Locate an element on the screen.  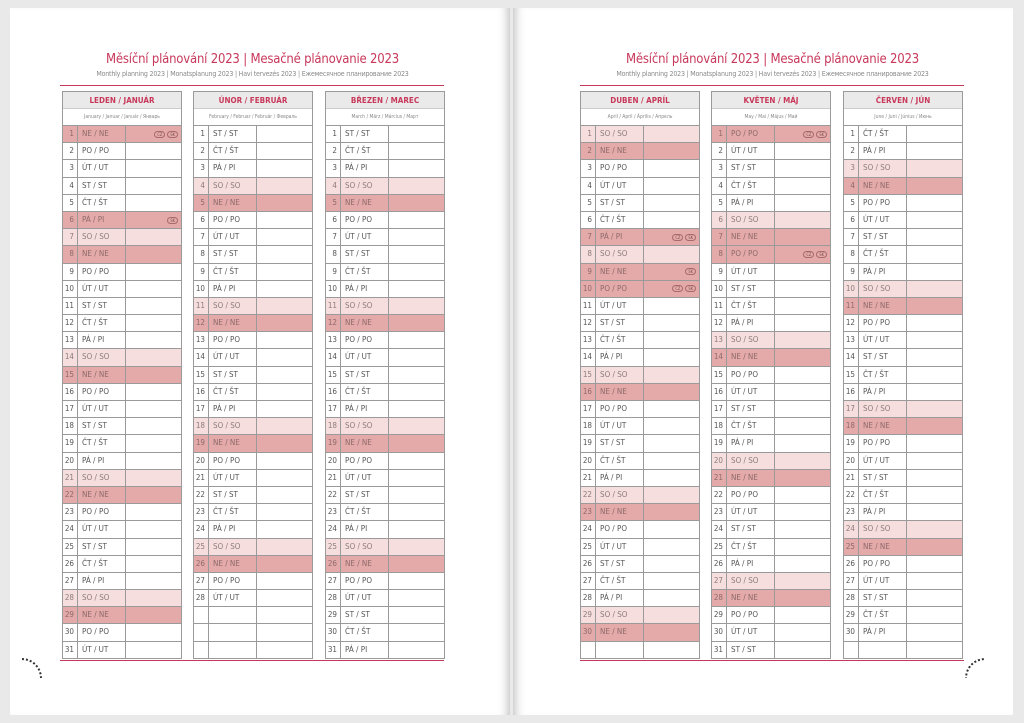
day-row: 21 ST / ST is located at coordinates (903, 478).